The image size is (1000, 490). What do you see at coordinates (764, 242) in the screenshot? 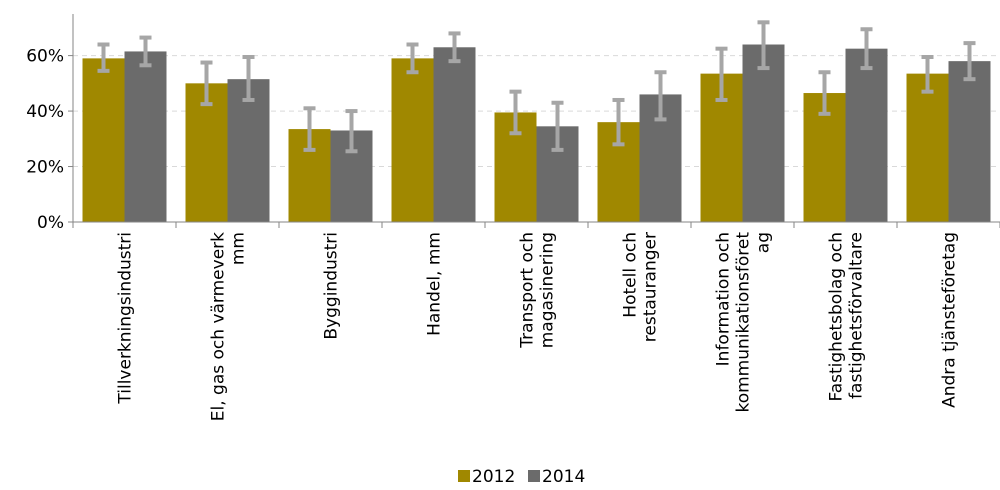
I see `category-label-line: ag` at bounding box center [764, 242].